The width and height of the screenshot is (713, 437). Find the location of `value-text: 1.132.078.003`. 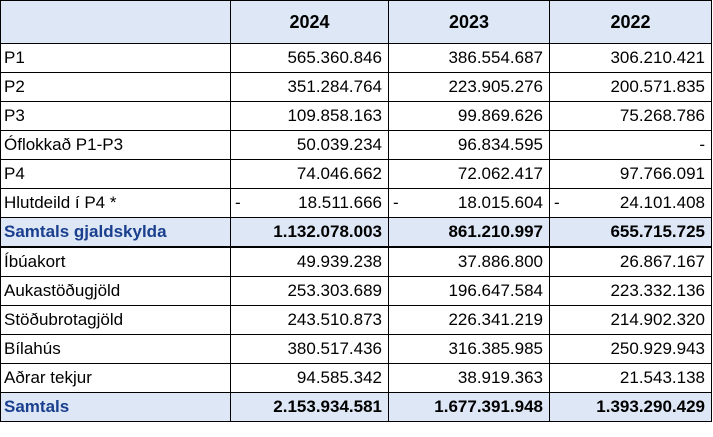

value-text: 1.132.078.003 is located at coordinates (327, 231).